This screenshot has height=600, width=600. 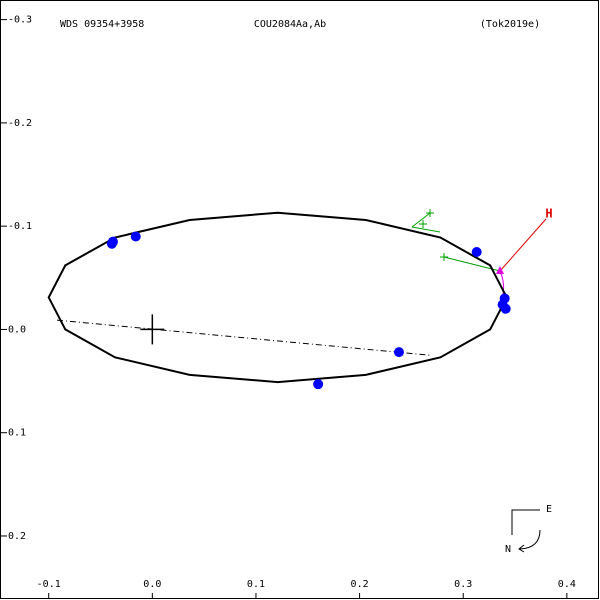 What do you see at coordinates (525, 522) in the screenshot?
I see `compass-lines` at bounding box center [525, 522].